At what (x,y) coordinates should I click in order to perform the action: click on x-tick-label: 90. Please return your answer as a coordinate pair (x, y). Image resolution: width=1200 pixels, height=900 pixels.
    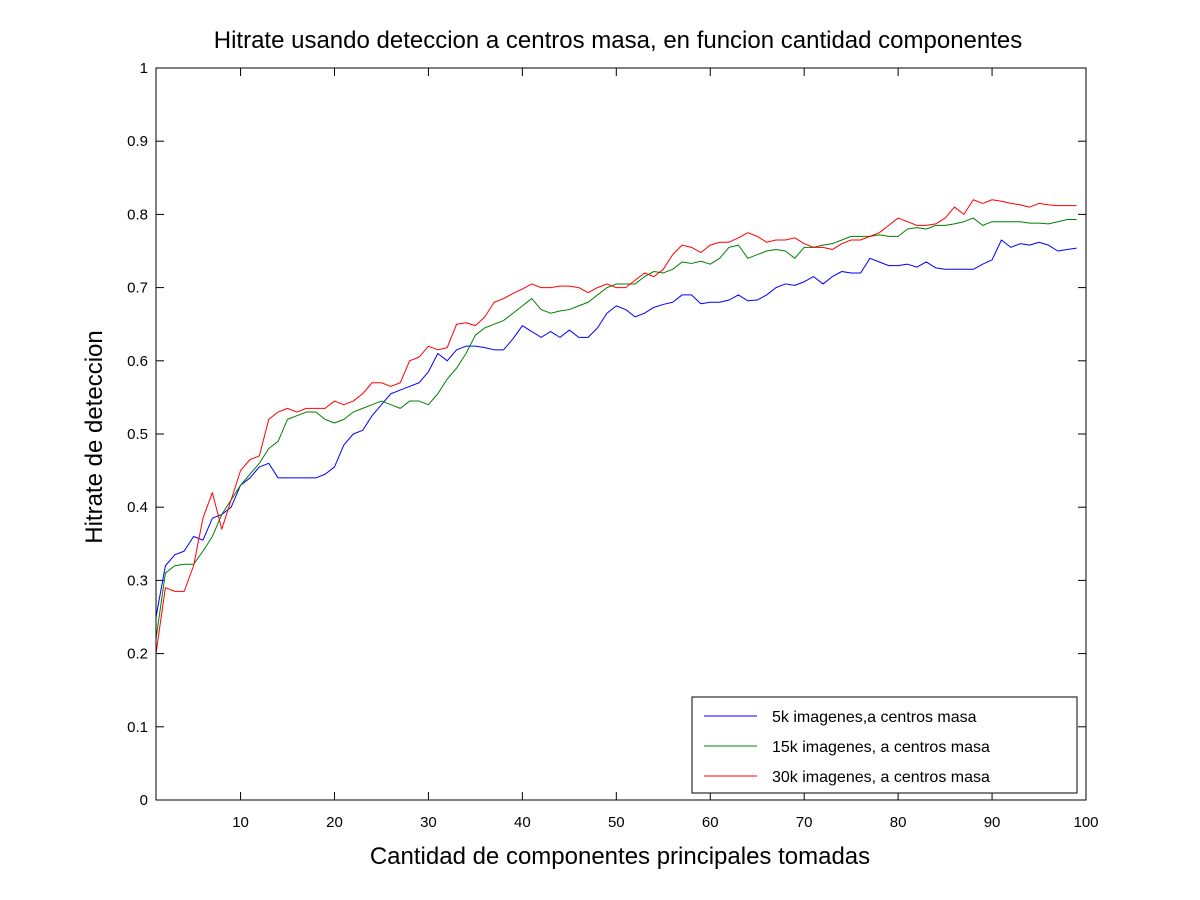
    Looking at the image, I should click on (992, 822).